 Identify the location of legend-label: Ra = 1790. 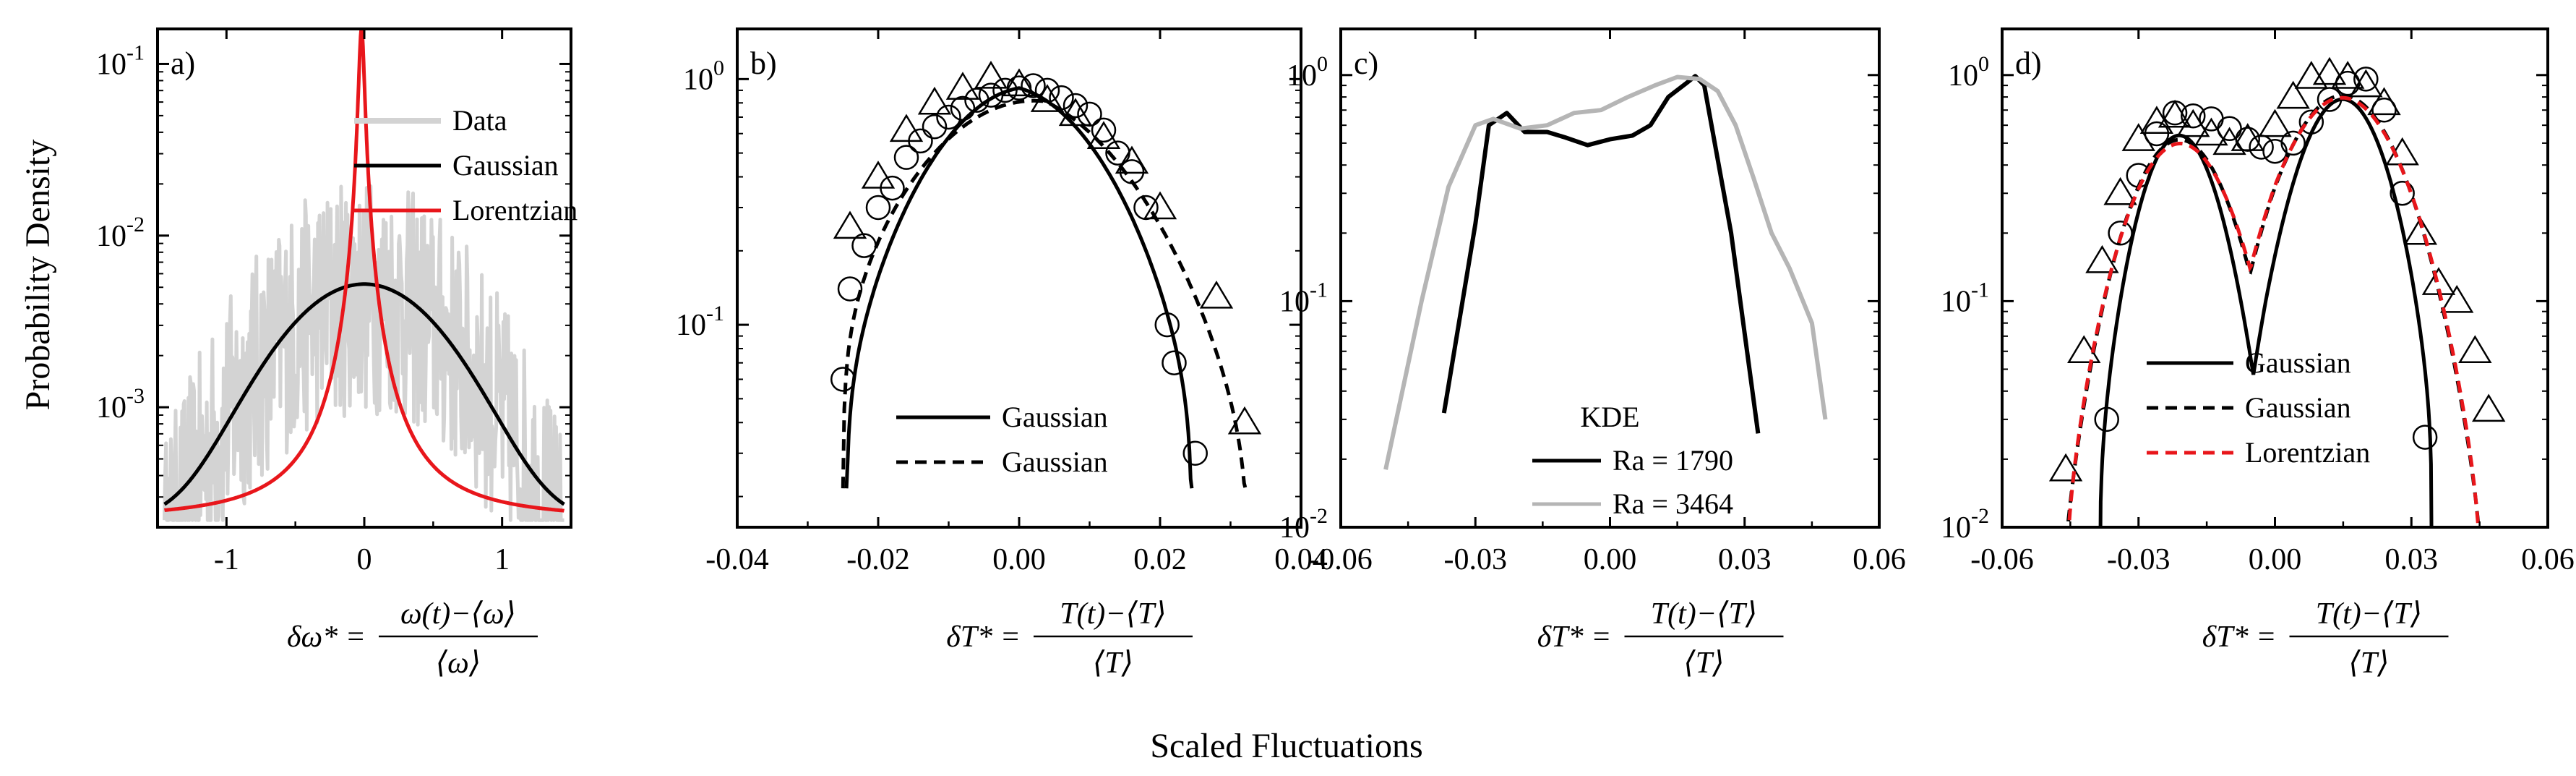
(1673, 460).